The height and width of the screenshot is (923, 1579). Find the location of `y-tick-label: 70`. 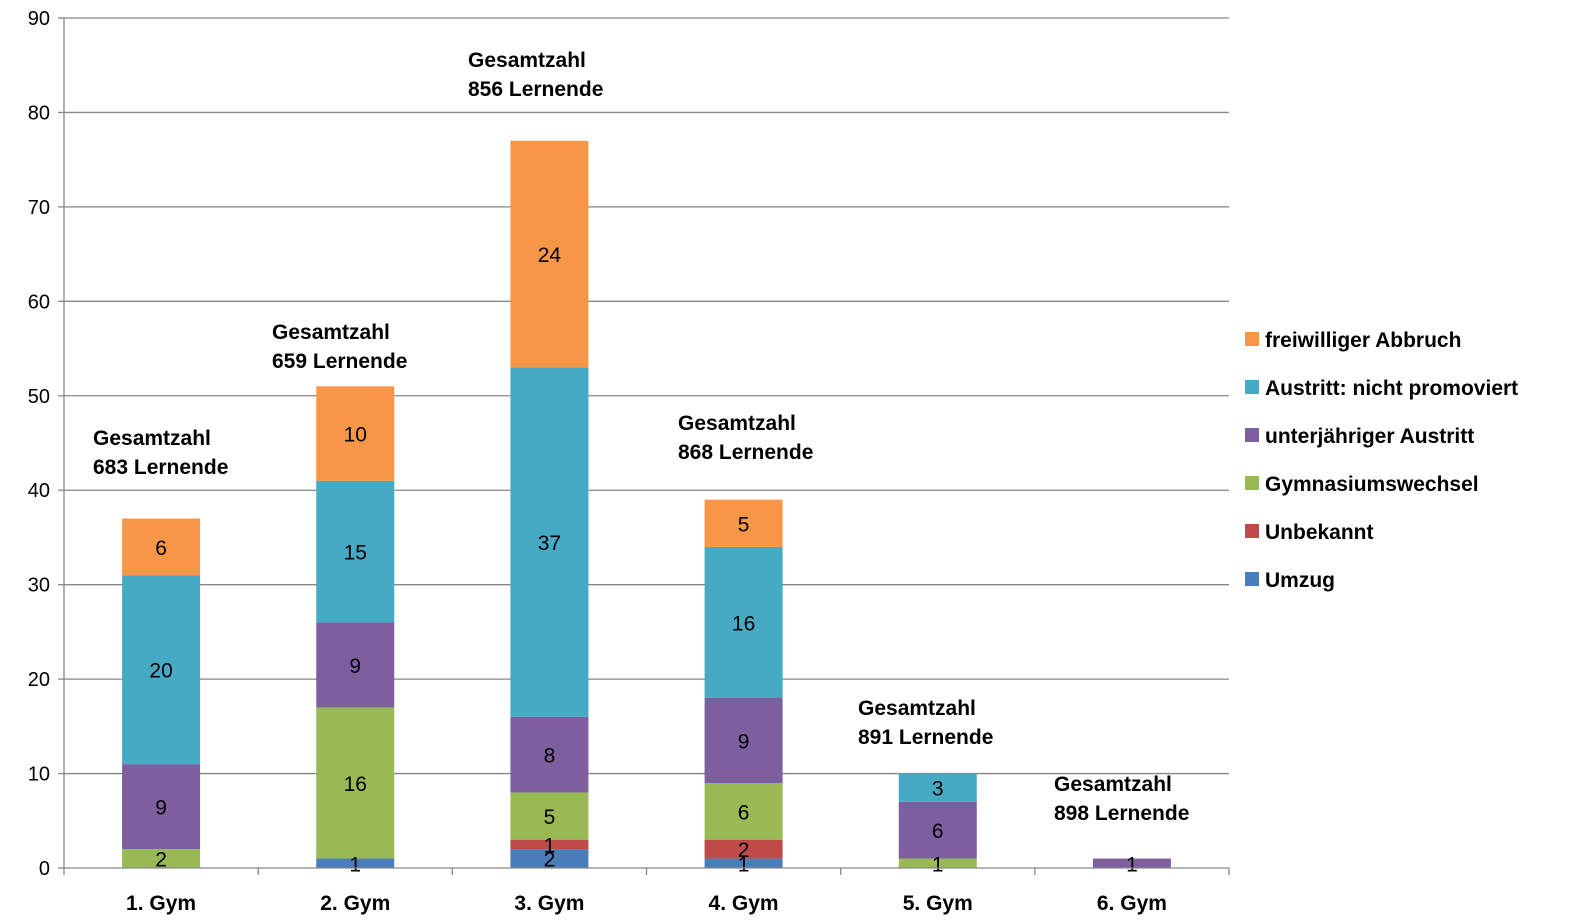

y-tick-label: 70 is located at coordinates (39, 208).